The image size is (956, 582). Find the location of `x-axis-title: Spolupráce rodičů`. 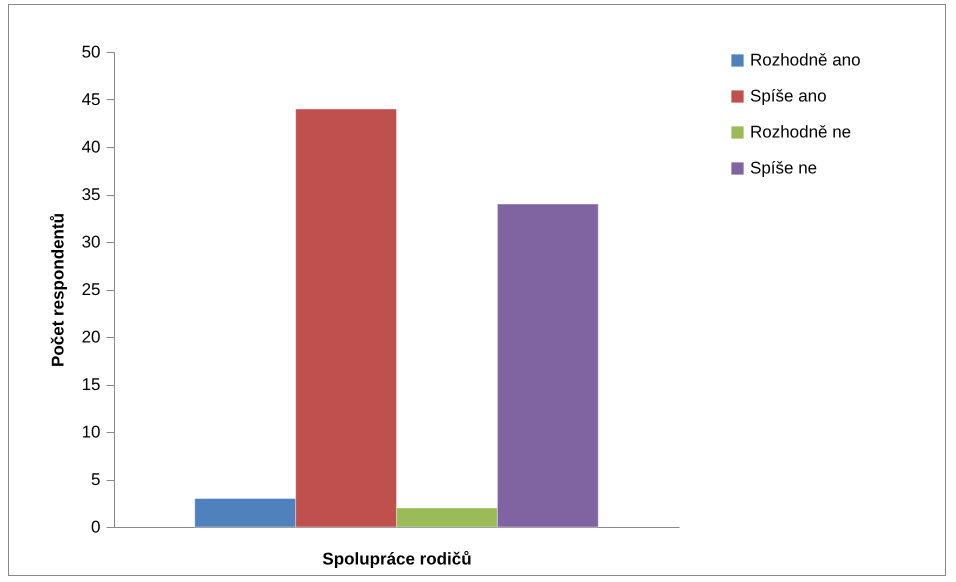

x-axis-title: Spolupráce rodičů is located at coordinates (397, 559).